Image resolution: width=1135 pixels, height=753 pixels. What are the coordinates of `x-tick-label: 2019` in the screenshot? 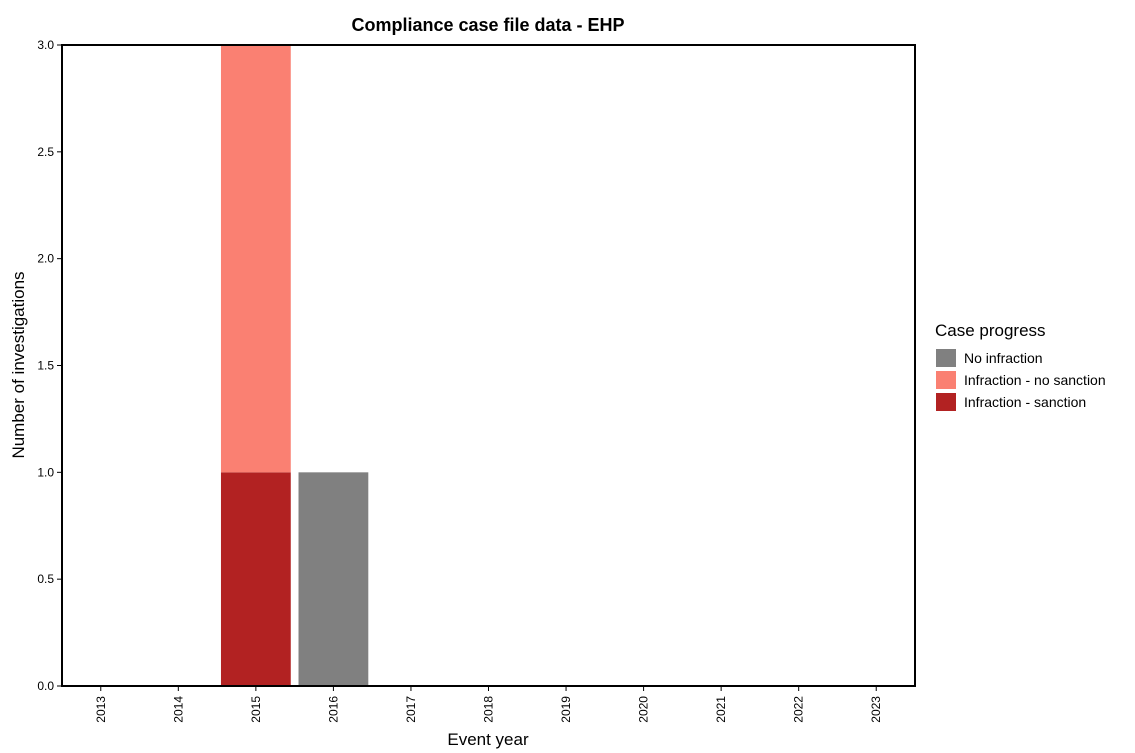 It's located at (566, 709).